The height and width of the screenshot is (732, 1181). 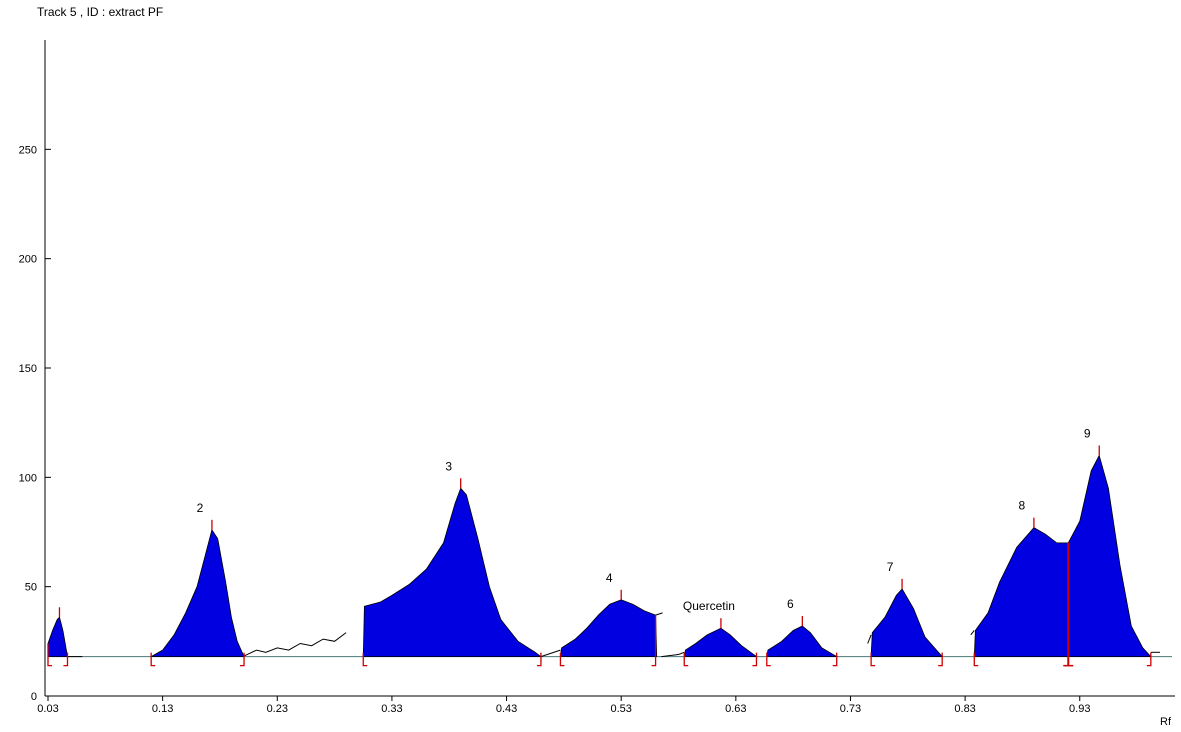 I want to click on y-tick-label: 250, so click(x=28, y=150).